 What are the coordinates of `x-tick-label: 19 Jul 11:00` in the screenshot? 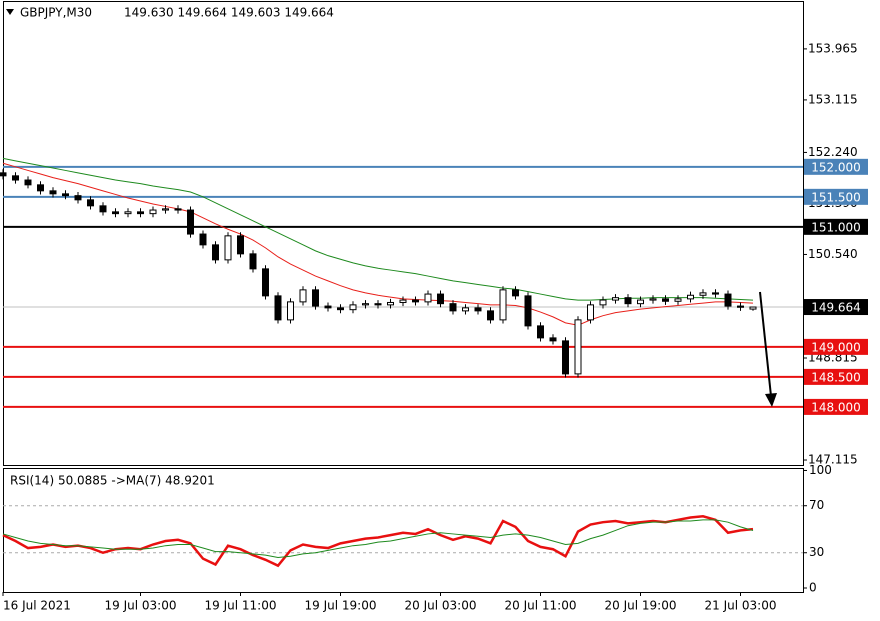 It's located at (241, 606).